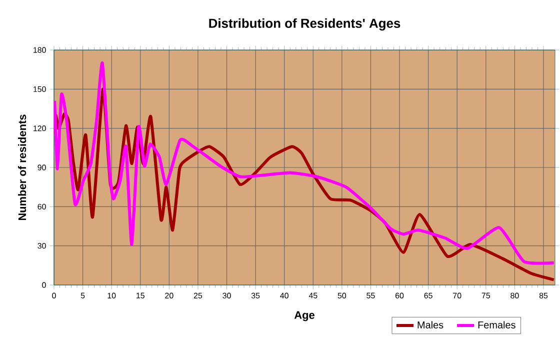  I want to click on chart-title: Distribution of Residents' Ages, so click(304, 24).